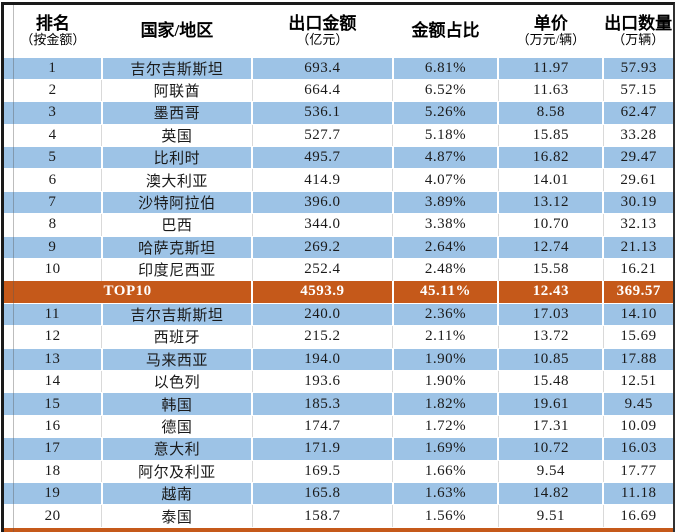 This screenshot has width=679, height=532. What do you see at coordinates (177, 225) in the screenshot?
I see `country-cell: 巴西` at bounding box center [177, 225].